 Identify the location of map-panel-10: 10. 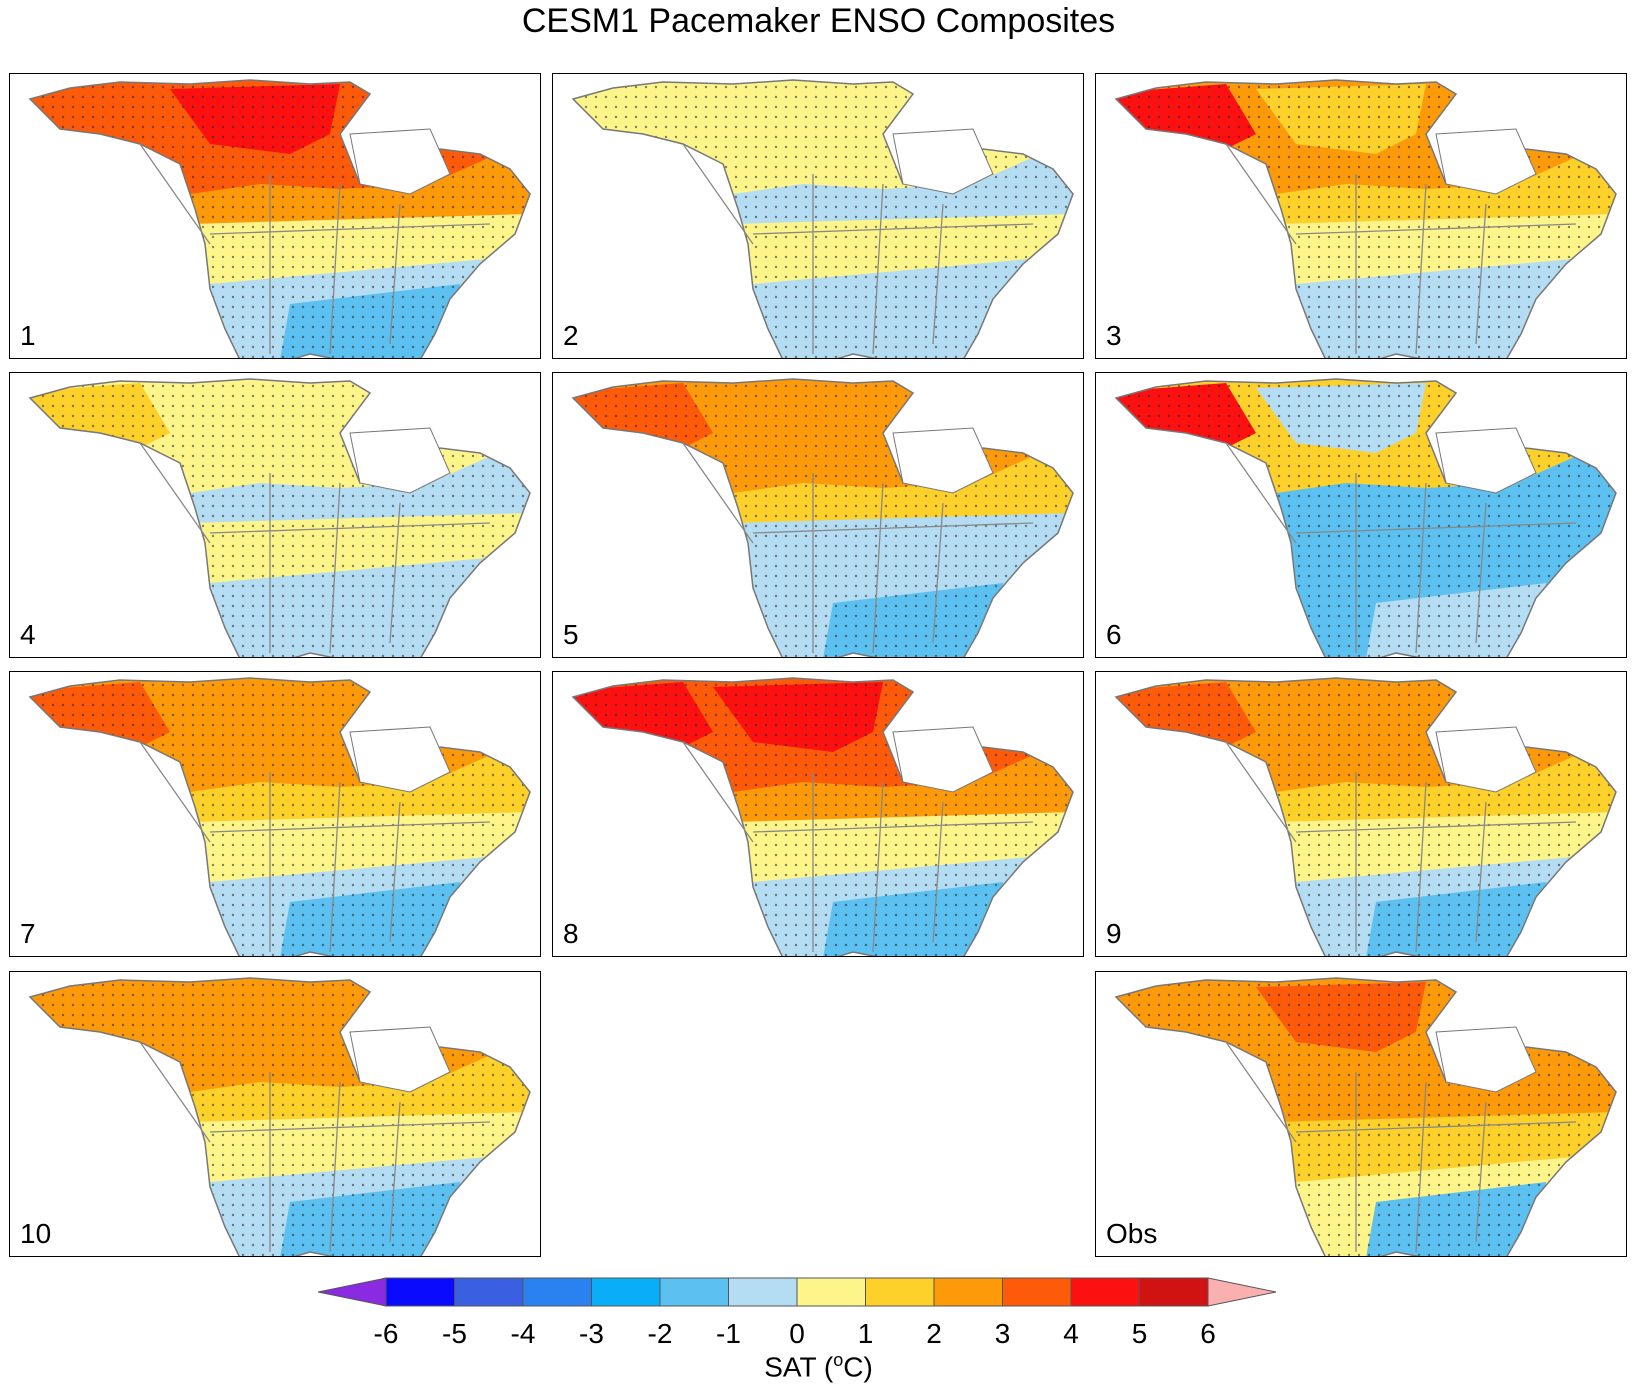
(275, 1114).